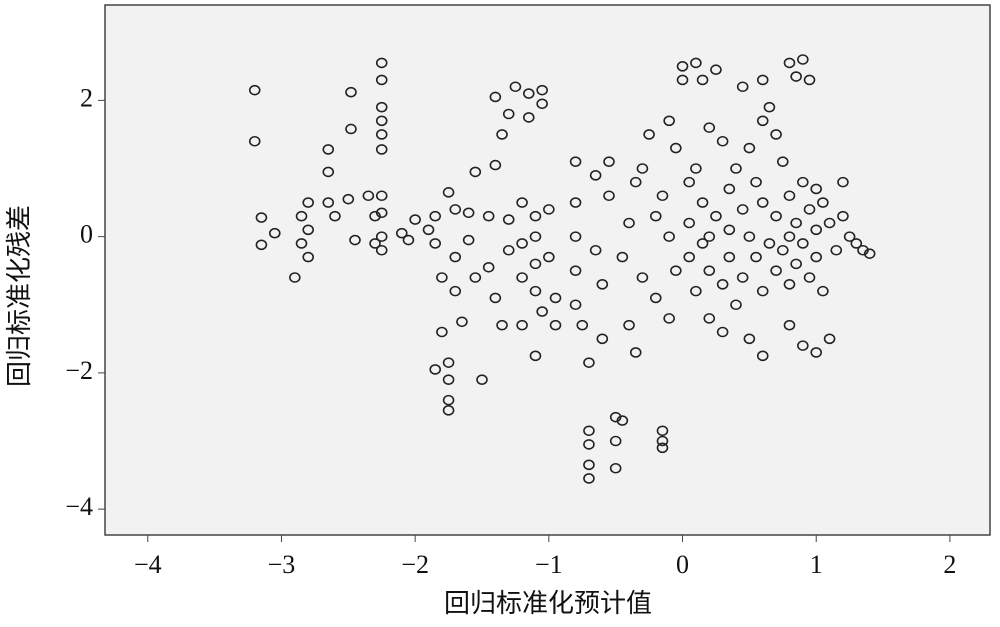 This screenshot has width=1000, height=627. What do you see at coordinates (79, 506) in the screenshot?
I see `y-tick-label: −4` at bounding box center [79, 506].